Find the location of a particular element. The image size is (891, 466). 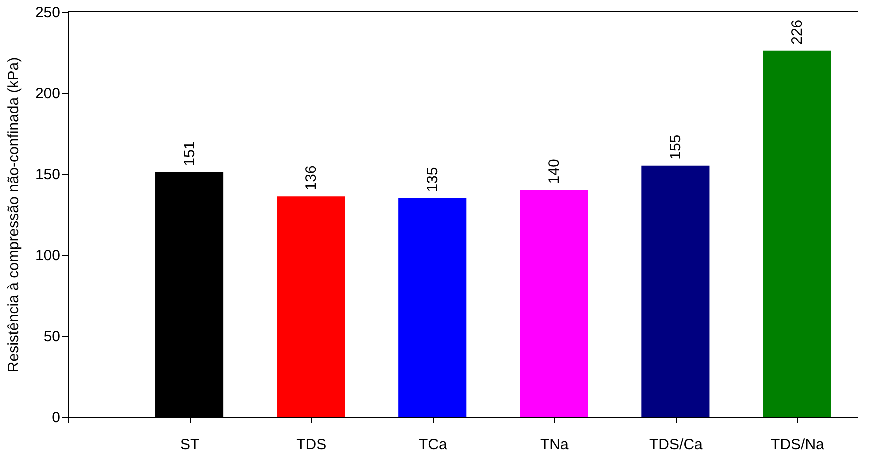

x-tick-label: TNa is located at coordinates (555, 445).